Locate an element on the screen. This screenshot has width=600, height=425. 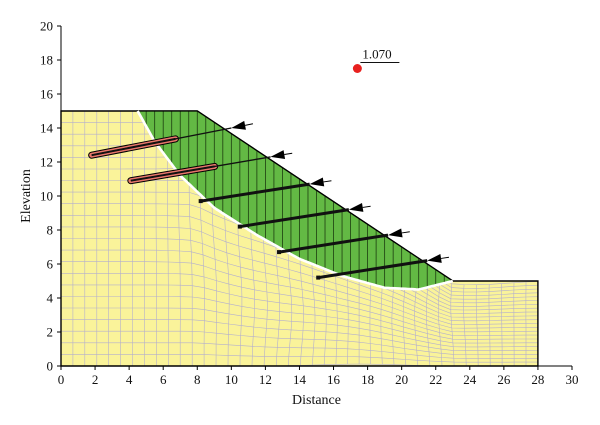
x-tick-label: 24 is located at coordinates (470, 379).